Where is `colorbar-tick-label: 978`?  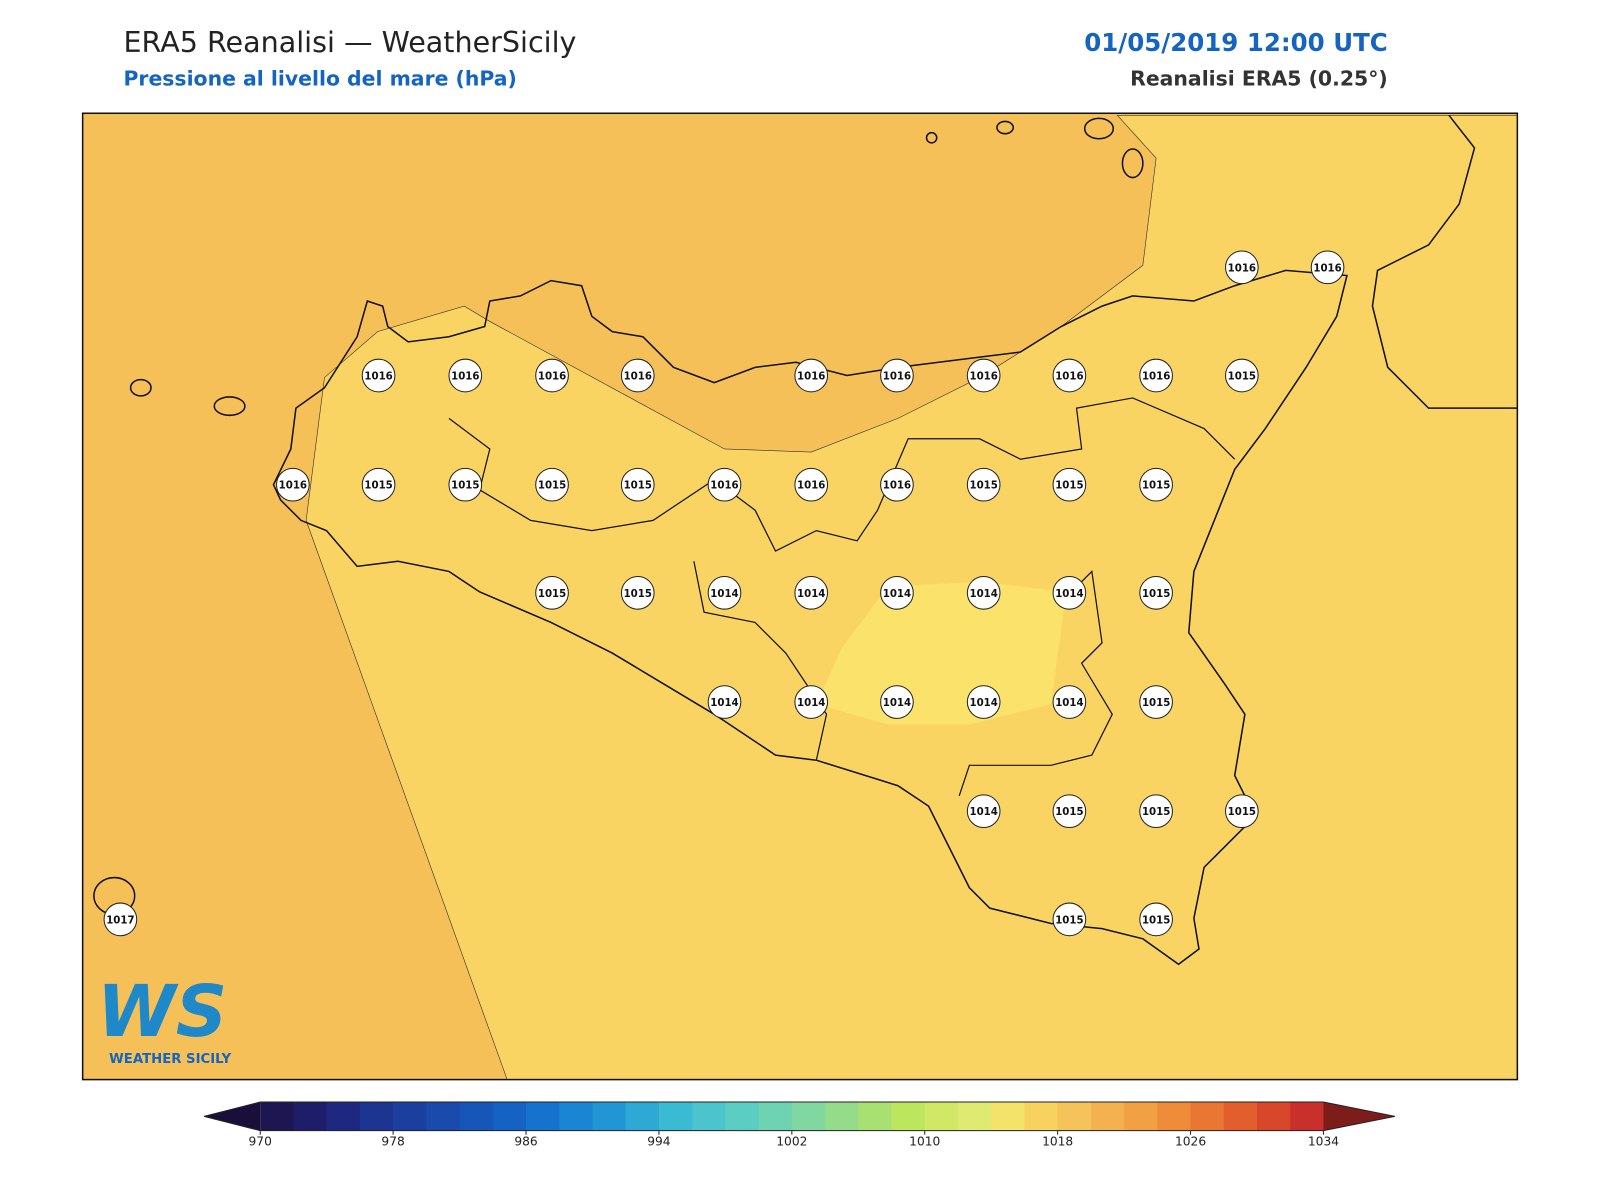
colorbar-tick-label: 978 is located at coordinates (392, 1141).